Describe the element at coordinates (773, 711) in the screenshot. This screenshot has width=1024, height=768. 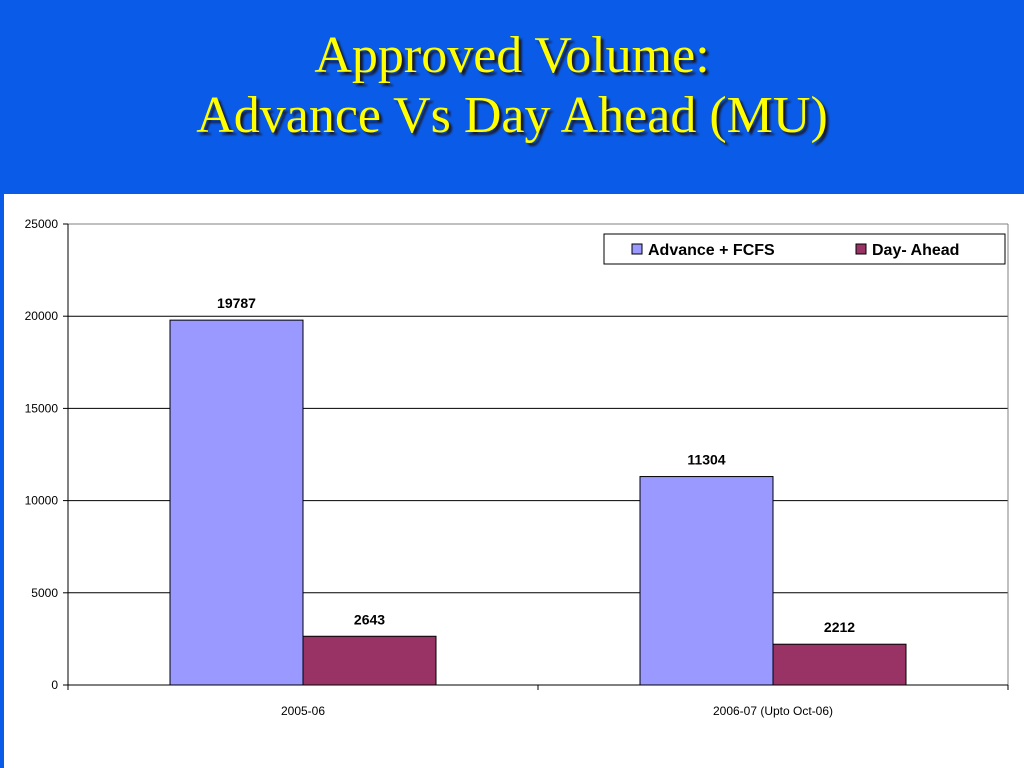
I see `x-tick-label: 2006-07 (Upto Oct-06)` at that location.